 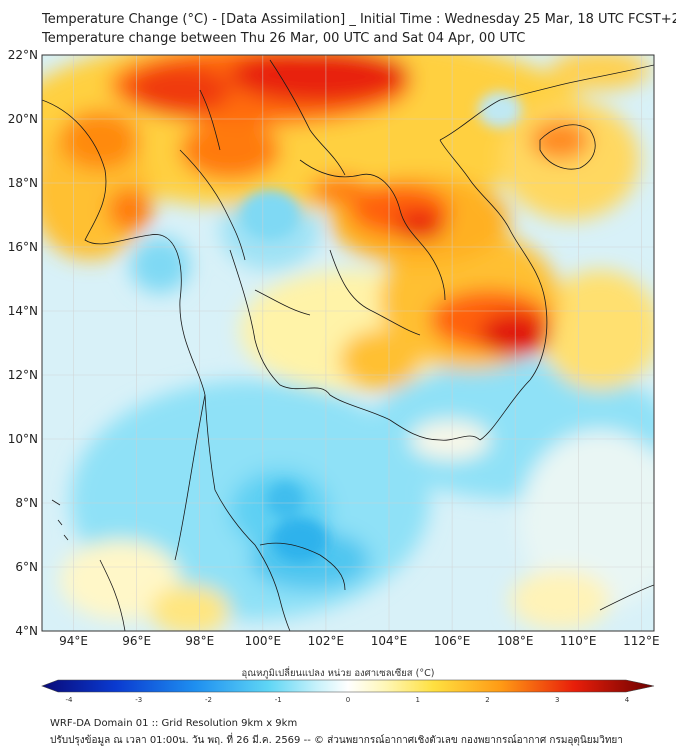 What do you see at coordinates (452, 641) in the screenshot?
I see `lon-tick-label: 106°E` at bounding box center [452, 641].